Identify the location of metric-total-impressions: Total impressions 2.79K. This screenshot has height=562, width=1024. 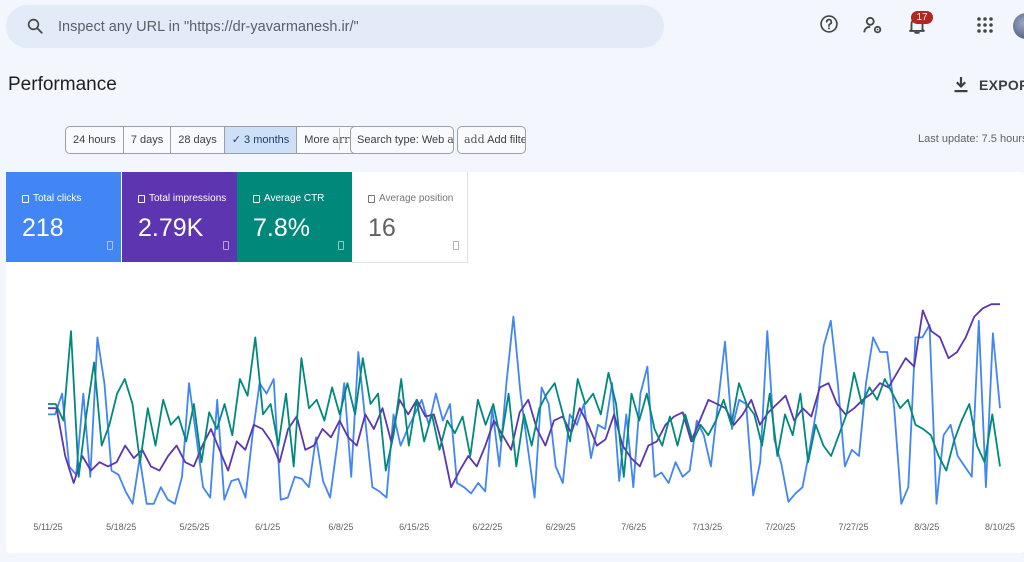
(179, 217).